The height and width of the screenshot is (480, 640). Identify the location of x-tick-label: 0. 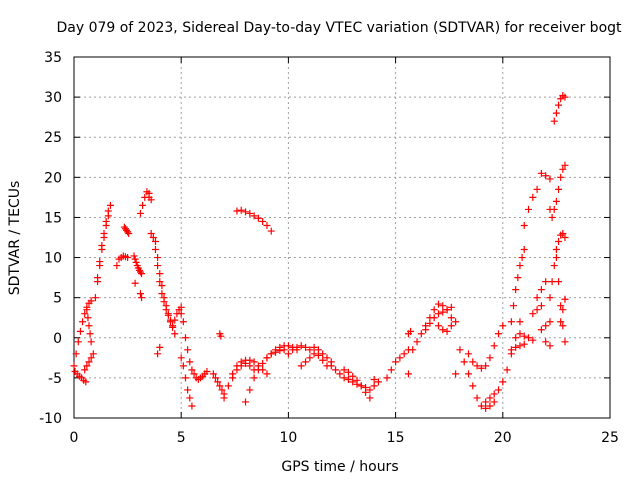
(74, 438).